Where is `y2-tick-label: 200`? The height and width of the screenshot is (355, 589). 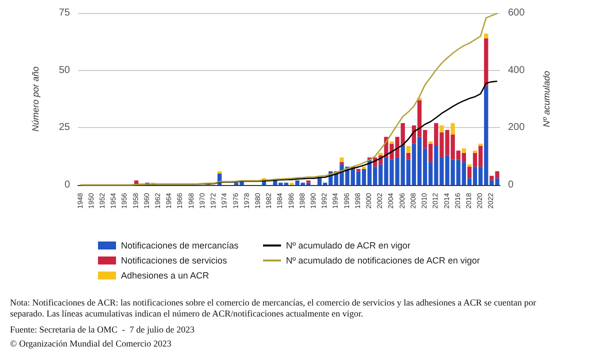
y2-tick-label: 200 is located at coordinates (517, 128).